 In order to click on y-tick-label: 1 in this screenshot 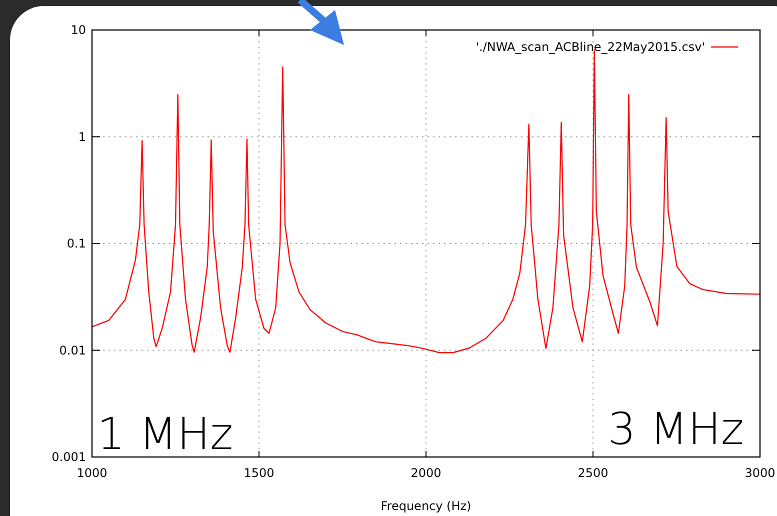, I will do `click(82, 137)`.